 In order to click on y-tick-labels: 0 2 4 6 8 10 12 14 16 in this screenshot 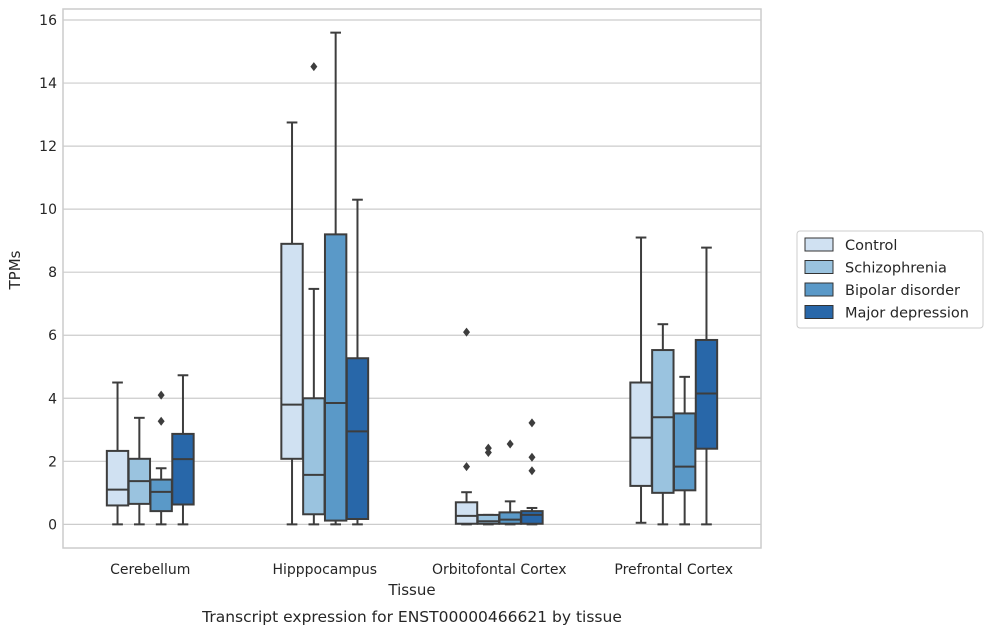, I will do `click(48, 273)`.